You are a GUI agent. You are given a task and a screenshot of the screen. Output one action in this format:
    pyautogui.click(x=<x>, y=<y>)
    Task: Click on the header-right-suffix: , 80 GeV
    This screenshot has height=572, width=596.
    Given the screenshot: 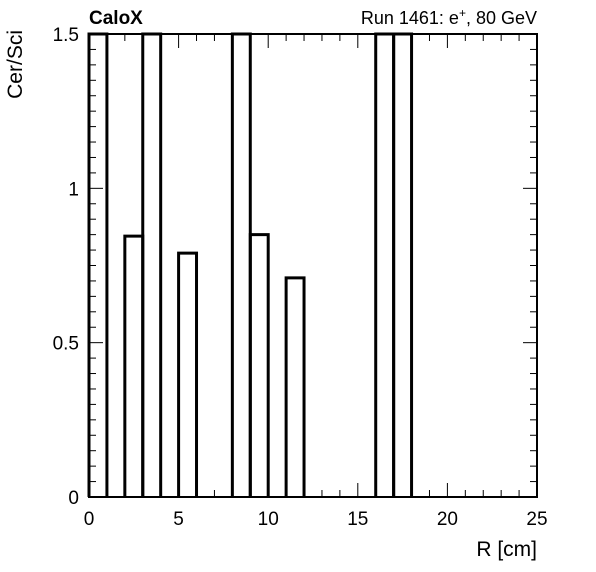 What is the action you would take?
    pyautogui.click(x=501, y=18)
    